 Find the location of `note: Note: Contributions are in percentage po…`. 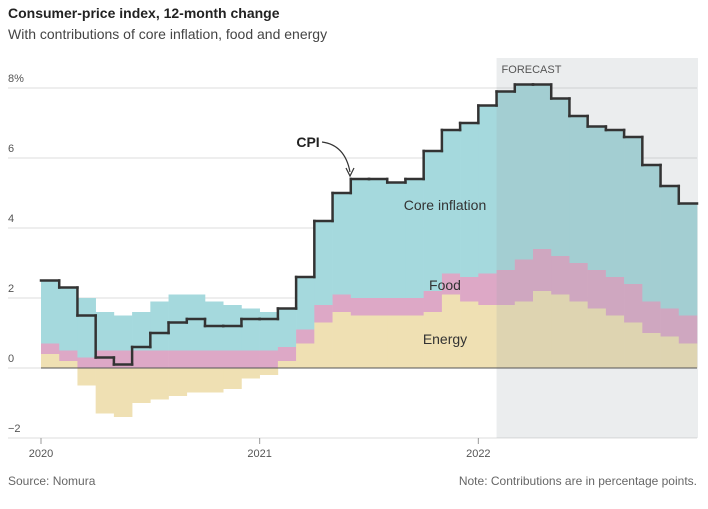

note: Note: Contributions are in percentage po… is located at coordinates (578, 481).